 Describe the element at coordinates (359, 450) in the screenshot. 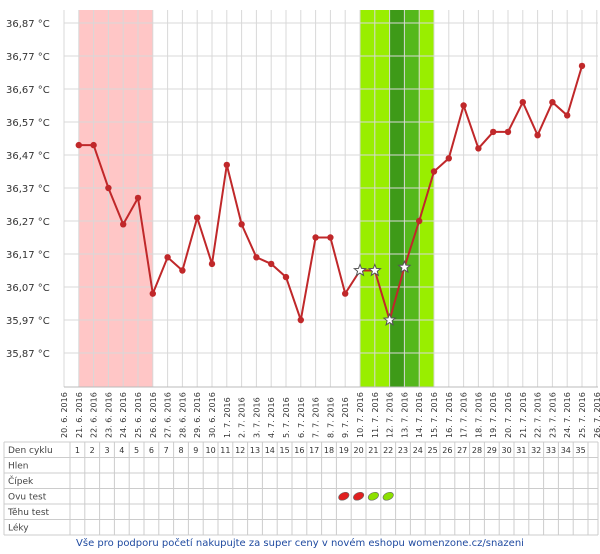

I see `cycle-day-number: 20` at that location.